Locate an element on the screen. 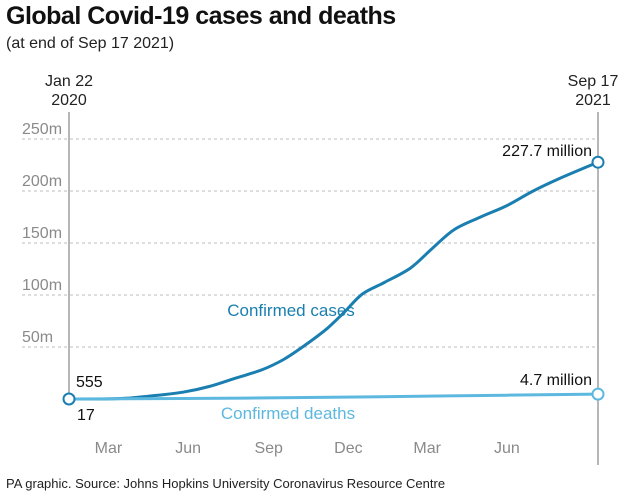  y-axis-ticks: 50m 100m 150m 200m 250m is located at coordinates (42, 233).